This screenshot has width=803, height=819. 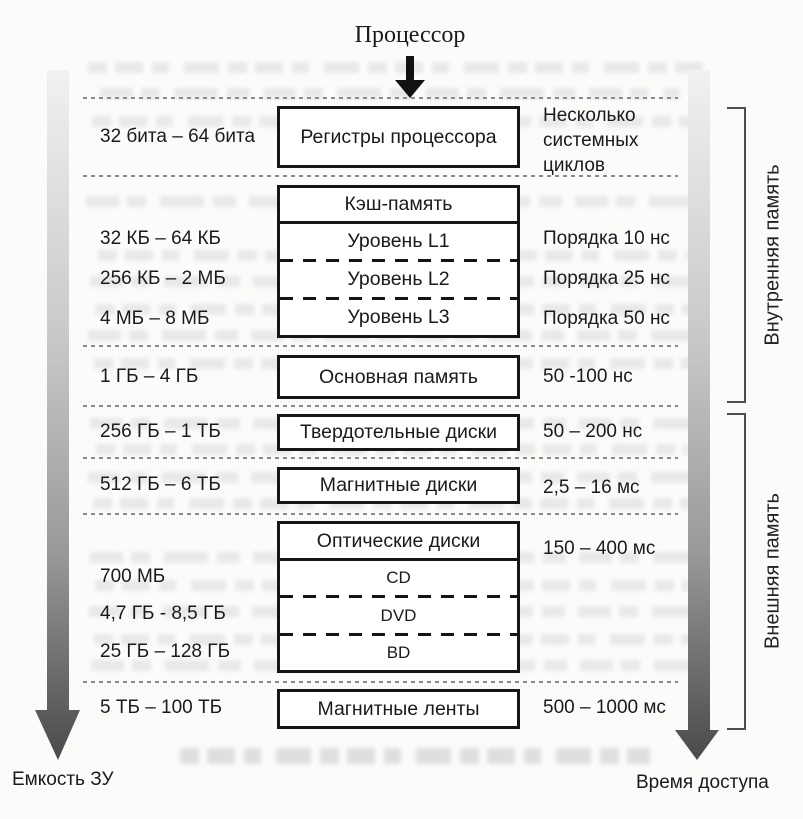 I want to click on optical-level-bd: BD, so click(x=398, y=652).